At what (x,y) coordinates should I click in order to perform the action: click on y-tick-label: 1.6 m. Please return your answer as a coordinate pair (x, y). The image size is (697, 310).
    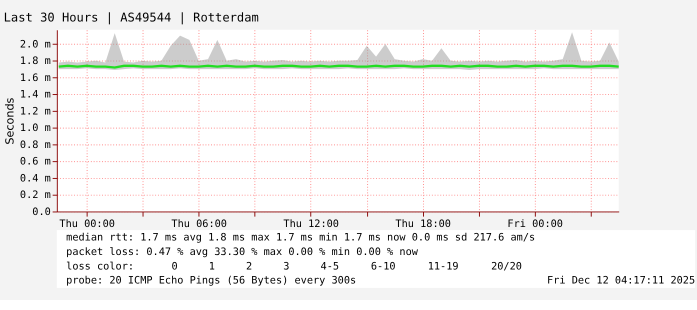
    Looking at the image, I should click on (35, 78).